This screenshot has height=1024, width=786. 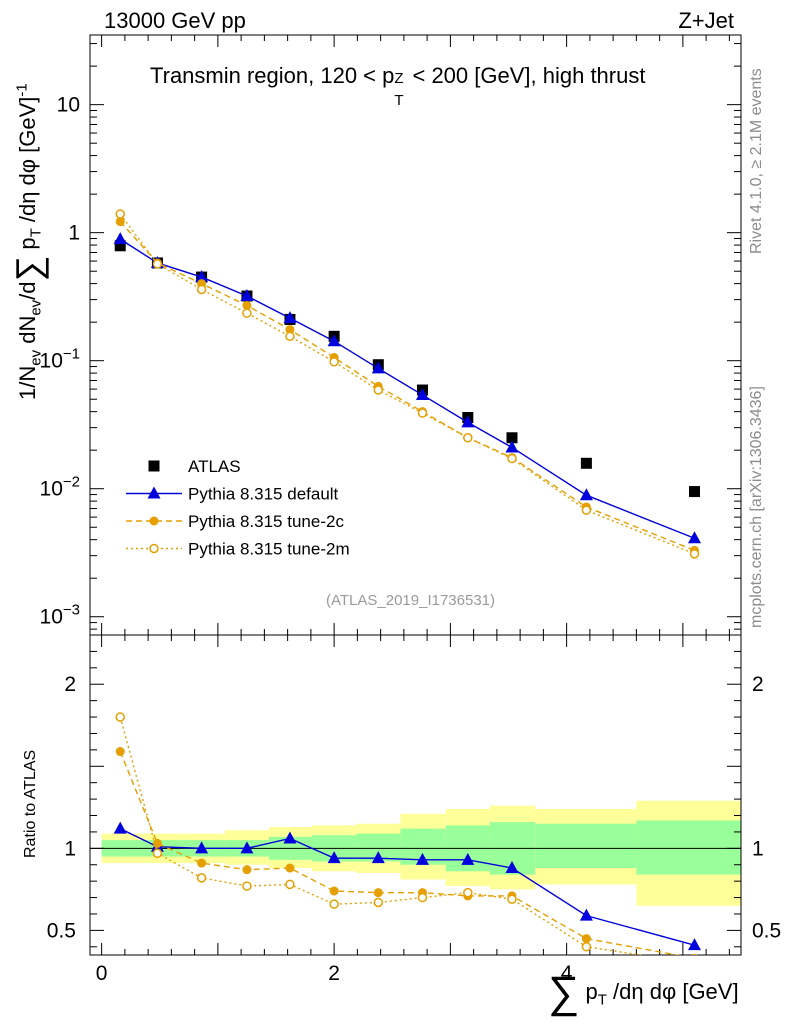 What do you see at coordinates (643, 992) in the screenshot?
I see `ratio-xlabel: ∑ pT /dη dφ [GeV]` at bounding box center [643, 992].